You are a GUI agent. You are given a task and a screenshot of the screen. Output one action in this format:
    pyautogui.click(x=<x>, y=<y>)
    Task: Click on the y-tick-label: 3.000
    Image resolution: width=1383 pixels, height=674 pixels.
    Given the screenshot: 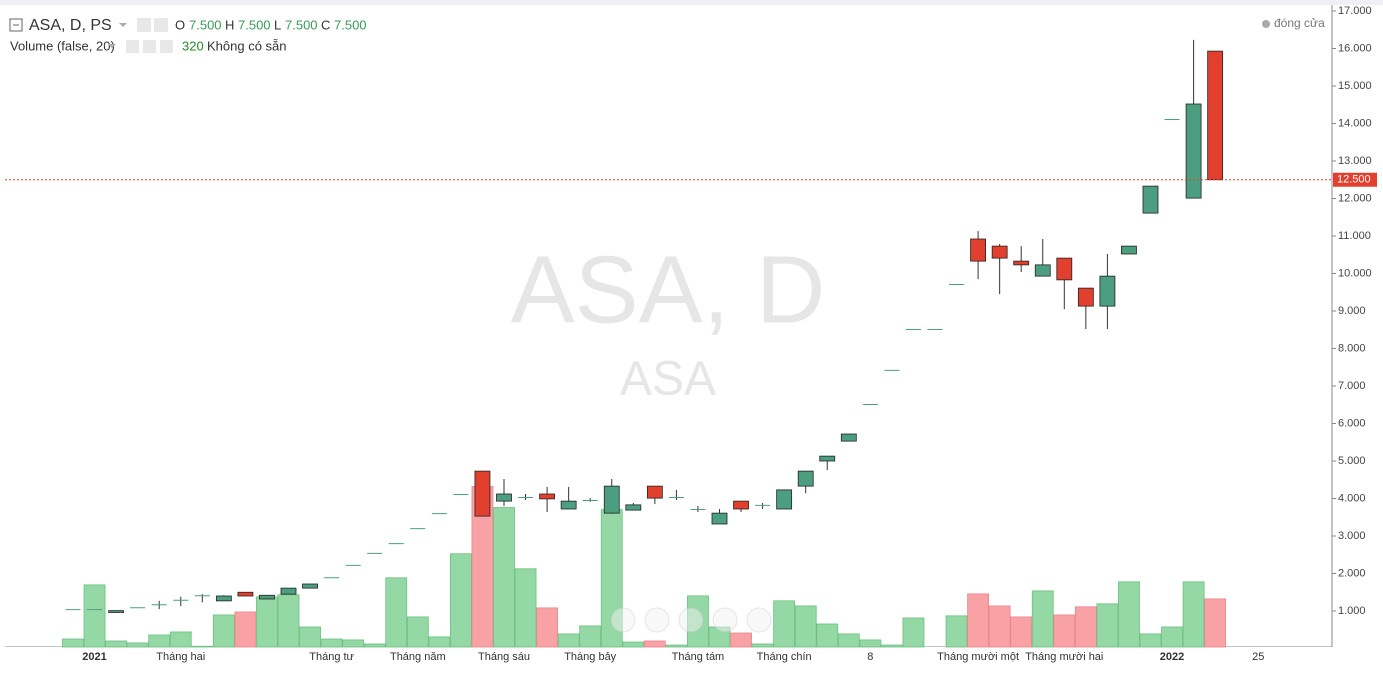 What is the action you would take?
    pyautogui.click(x=1352, y=536)
    